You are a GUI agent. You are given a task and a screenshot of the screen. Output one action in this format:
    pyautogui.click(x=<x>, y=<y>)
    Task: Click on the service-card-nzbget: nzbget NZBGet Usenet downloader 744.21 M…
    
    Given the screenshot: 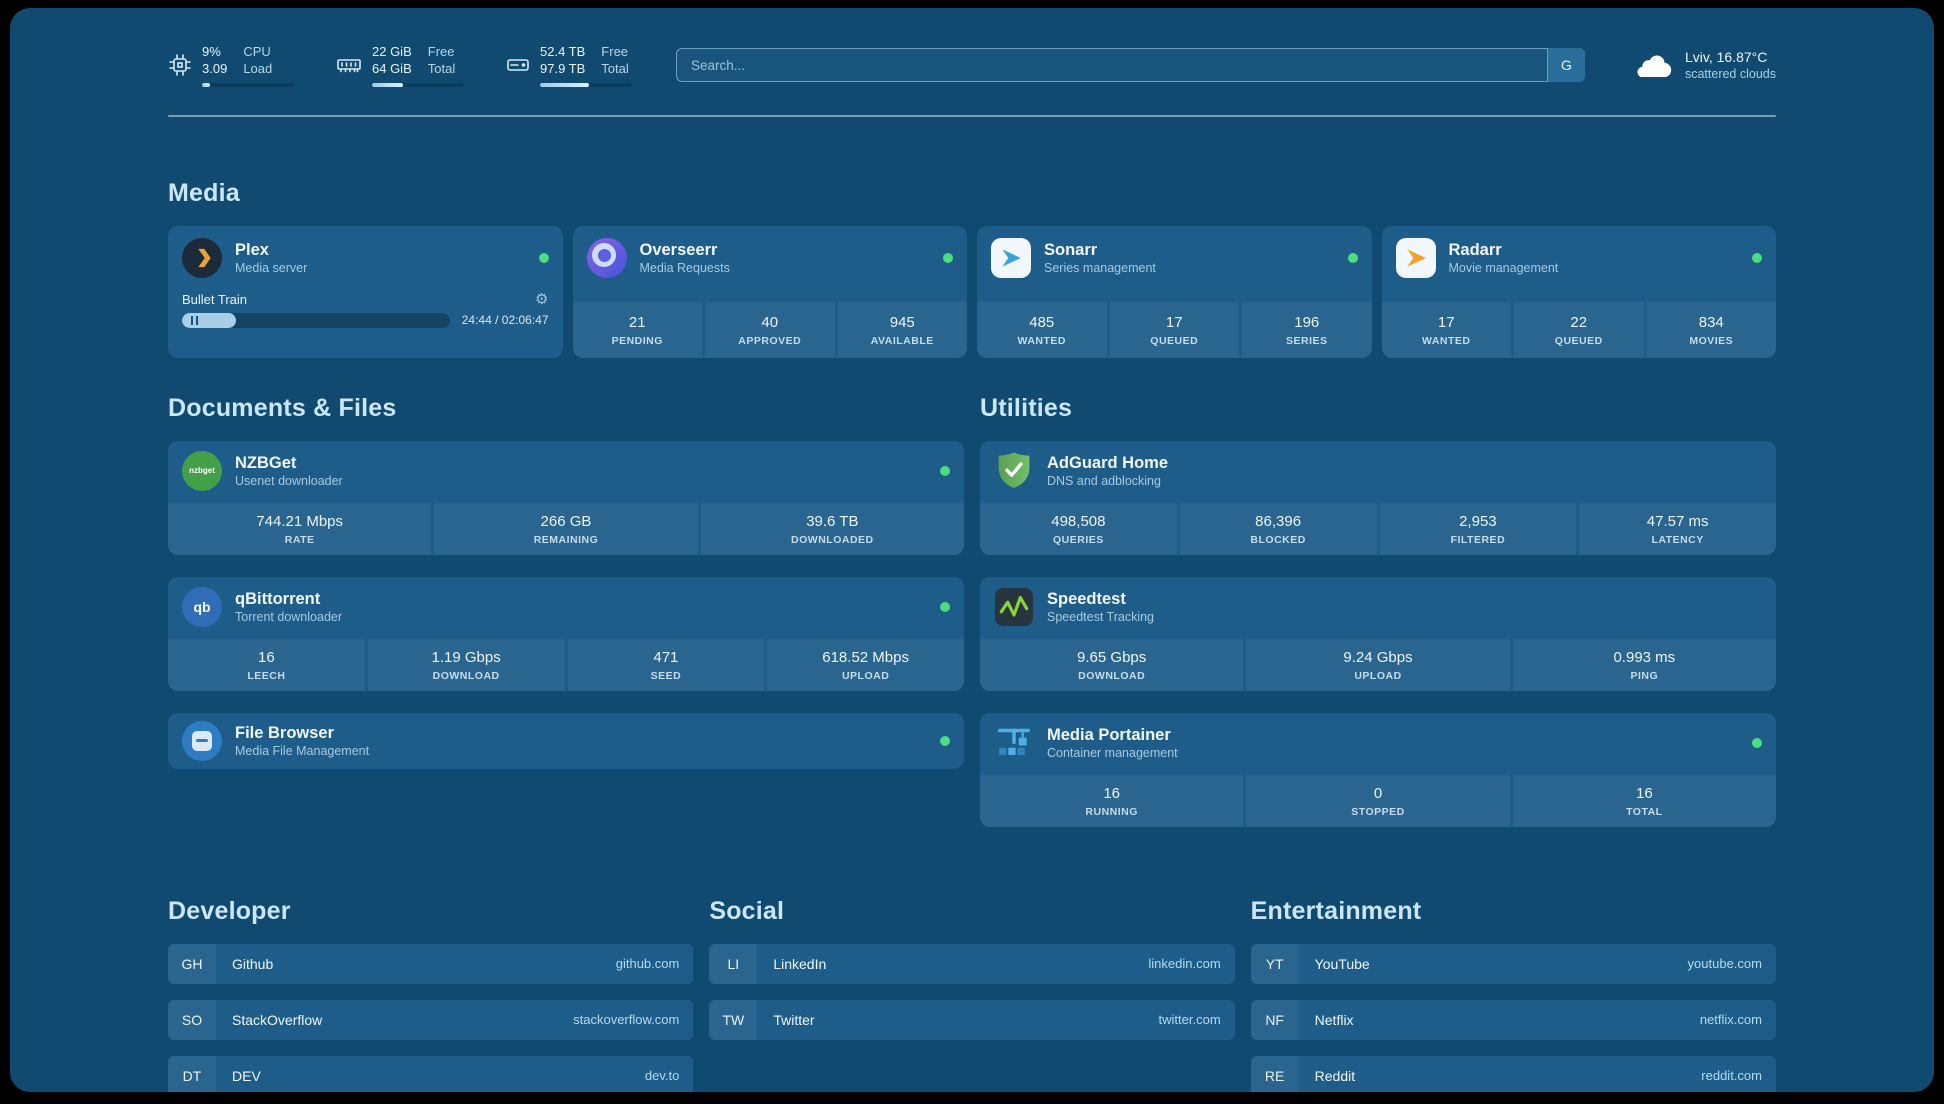 What is the action you would take?
    pyautogui.click(x=566, y=497)
    